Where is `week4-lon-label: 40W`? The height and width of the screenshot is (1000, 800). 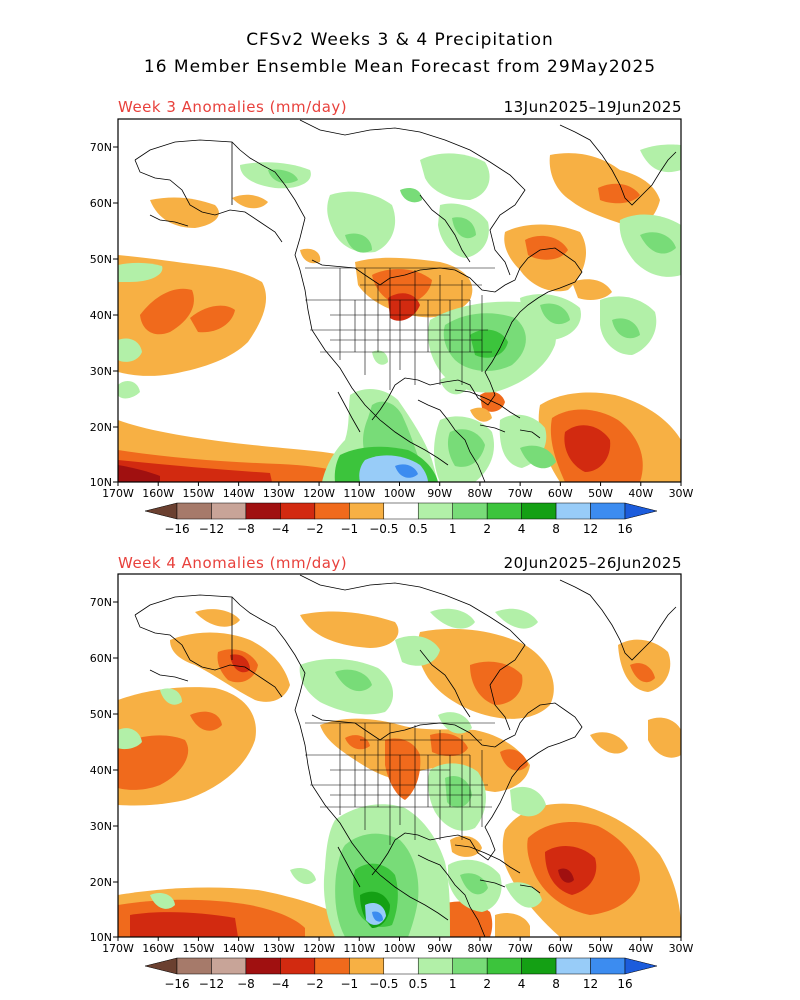
week4-lon-label: 40W is located at coordinates (640, 948).